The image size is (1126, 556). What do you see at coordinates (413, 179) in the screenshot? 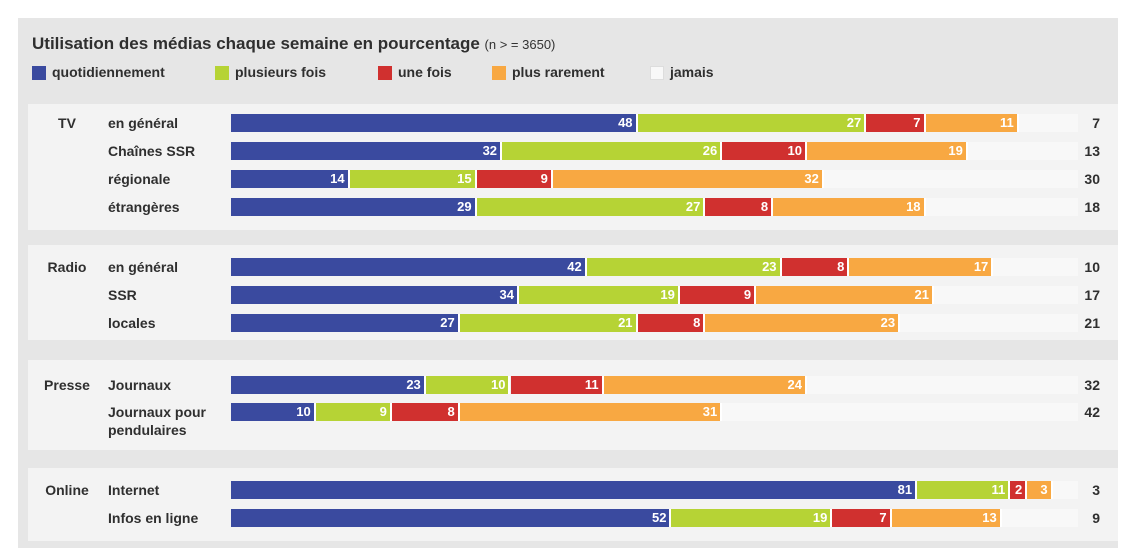
I see `bar-segment: 15` at bounding box center [413, 179].